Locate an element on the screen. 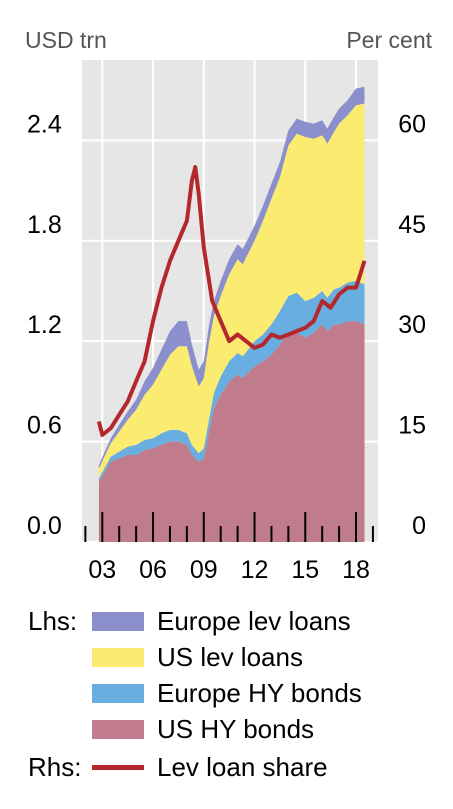  y-right-tick-label-3: 45 is located at coordinates (412, 225).